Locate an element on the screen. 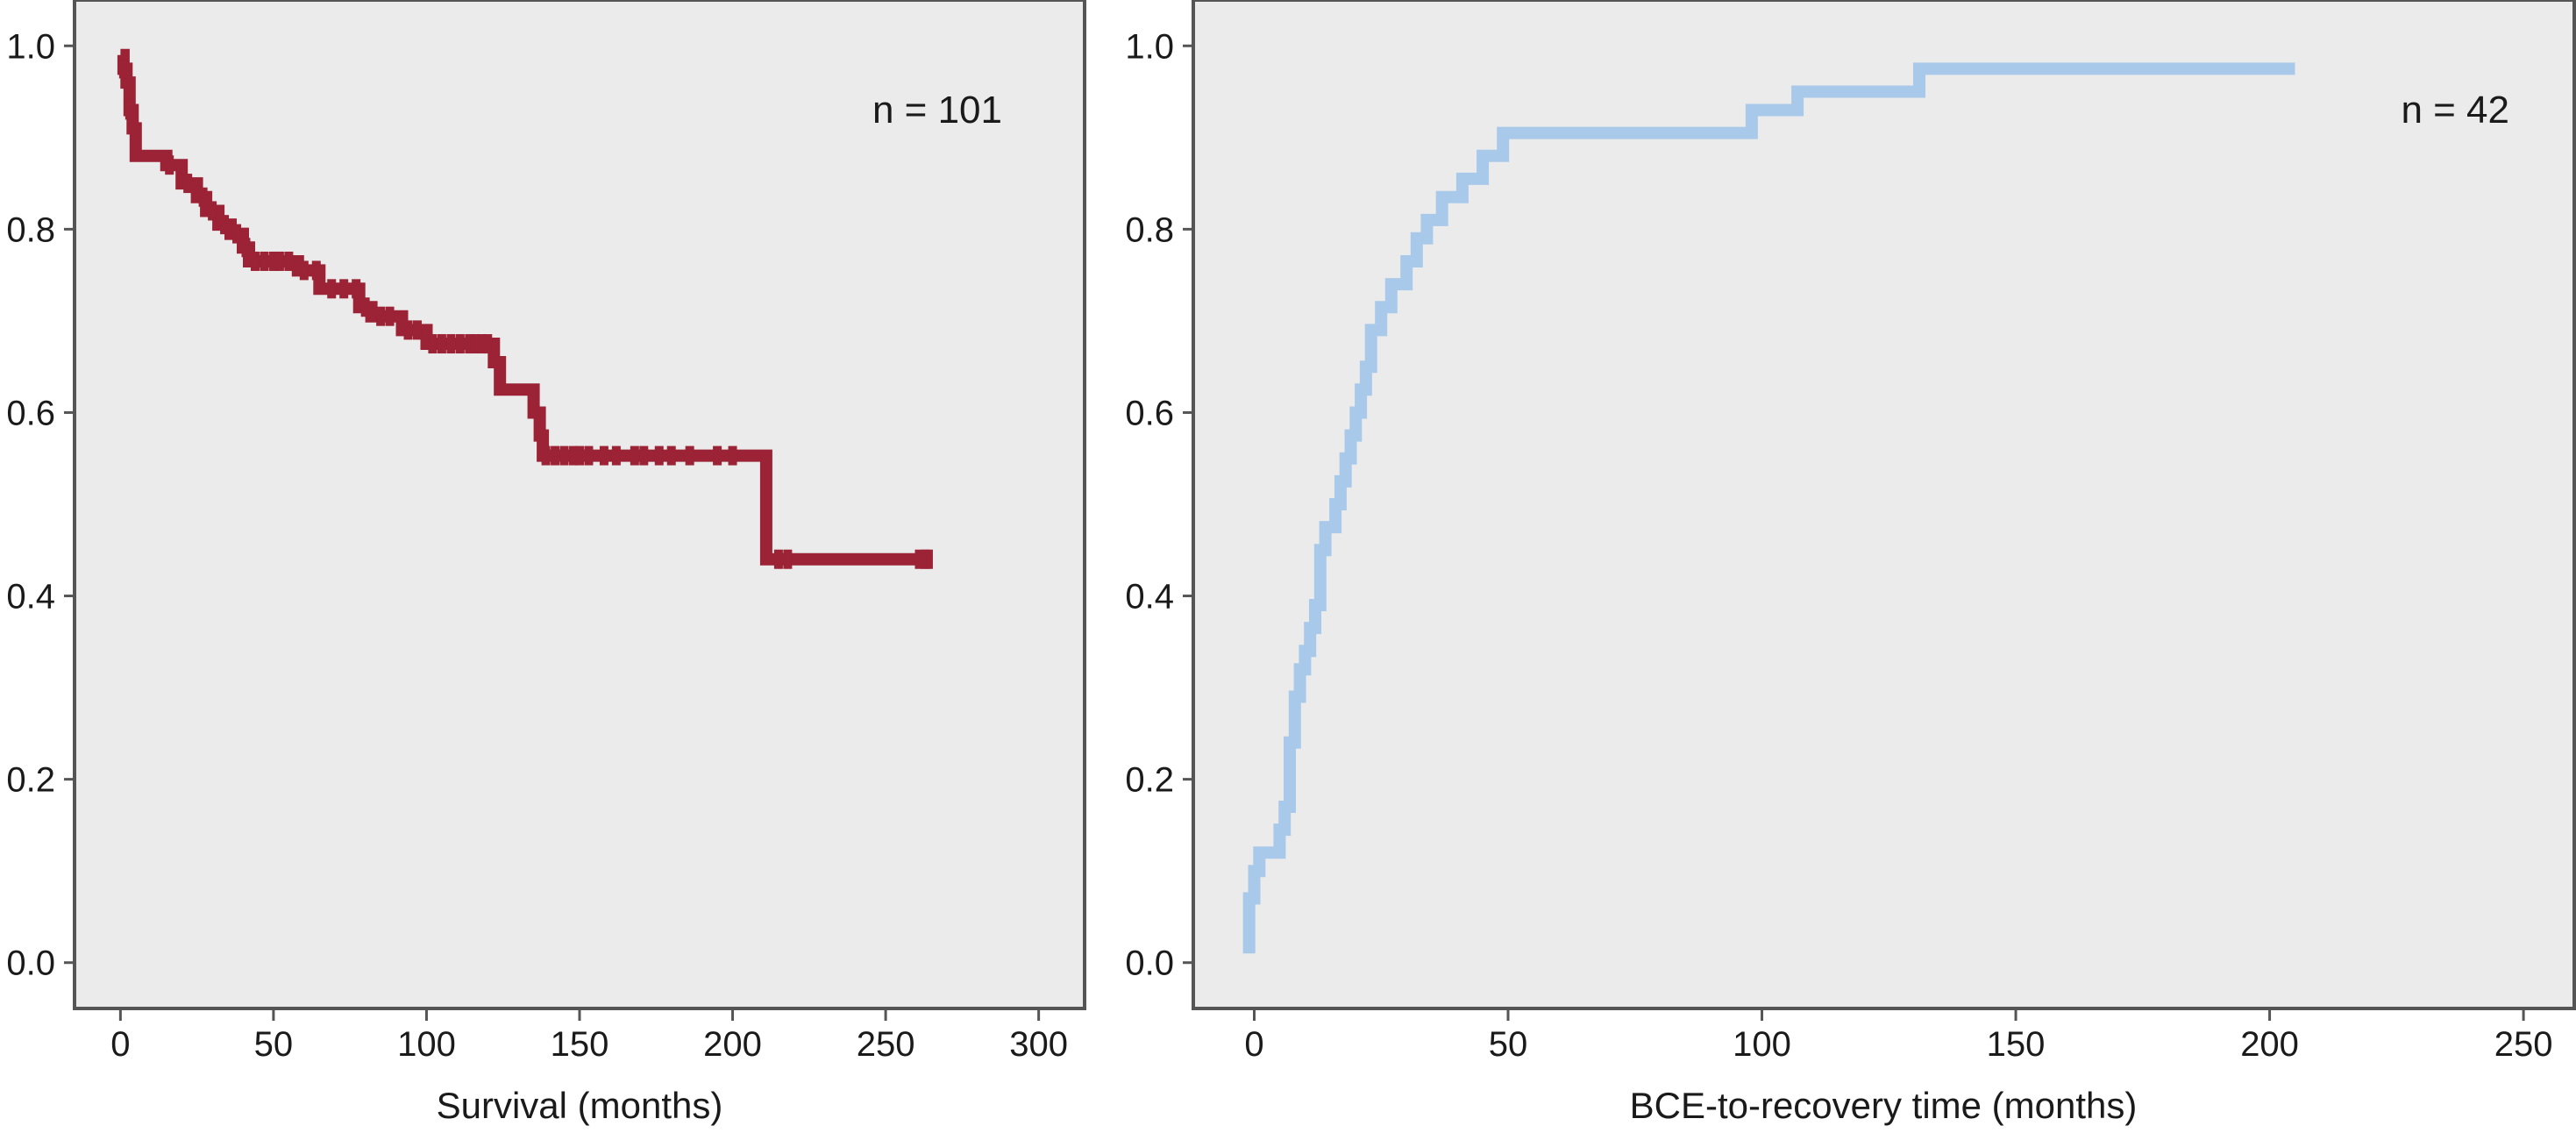 The height and width of the screenshot is (1133, 2576). recovery-x-axis: 0 50 100 150 200 250 is located at coordinates (1898, 1036).